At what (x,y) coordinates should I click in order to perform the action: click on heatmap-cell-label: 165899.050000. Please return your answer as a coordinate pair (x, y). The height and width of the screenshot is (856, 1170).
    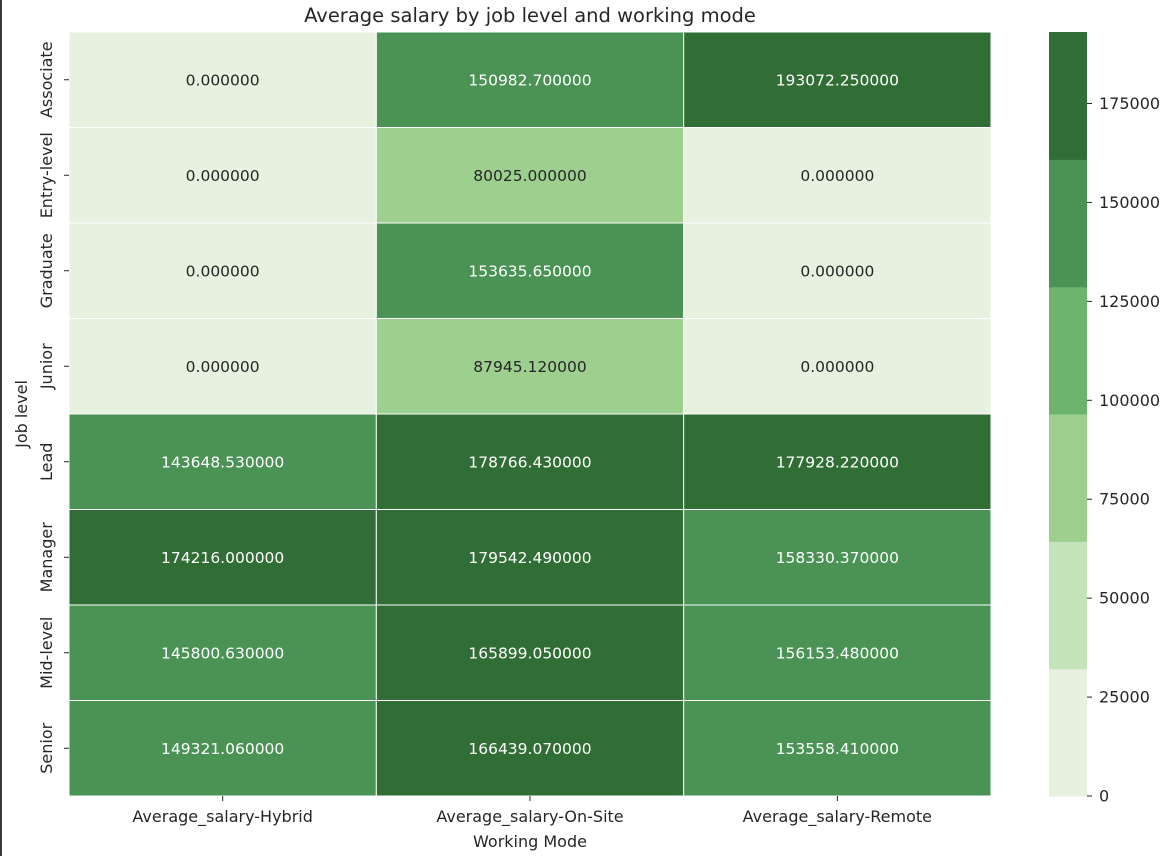
    Looking at the image, I should click on (529, 653).